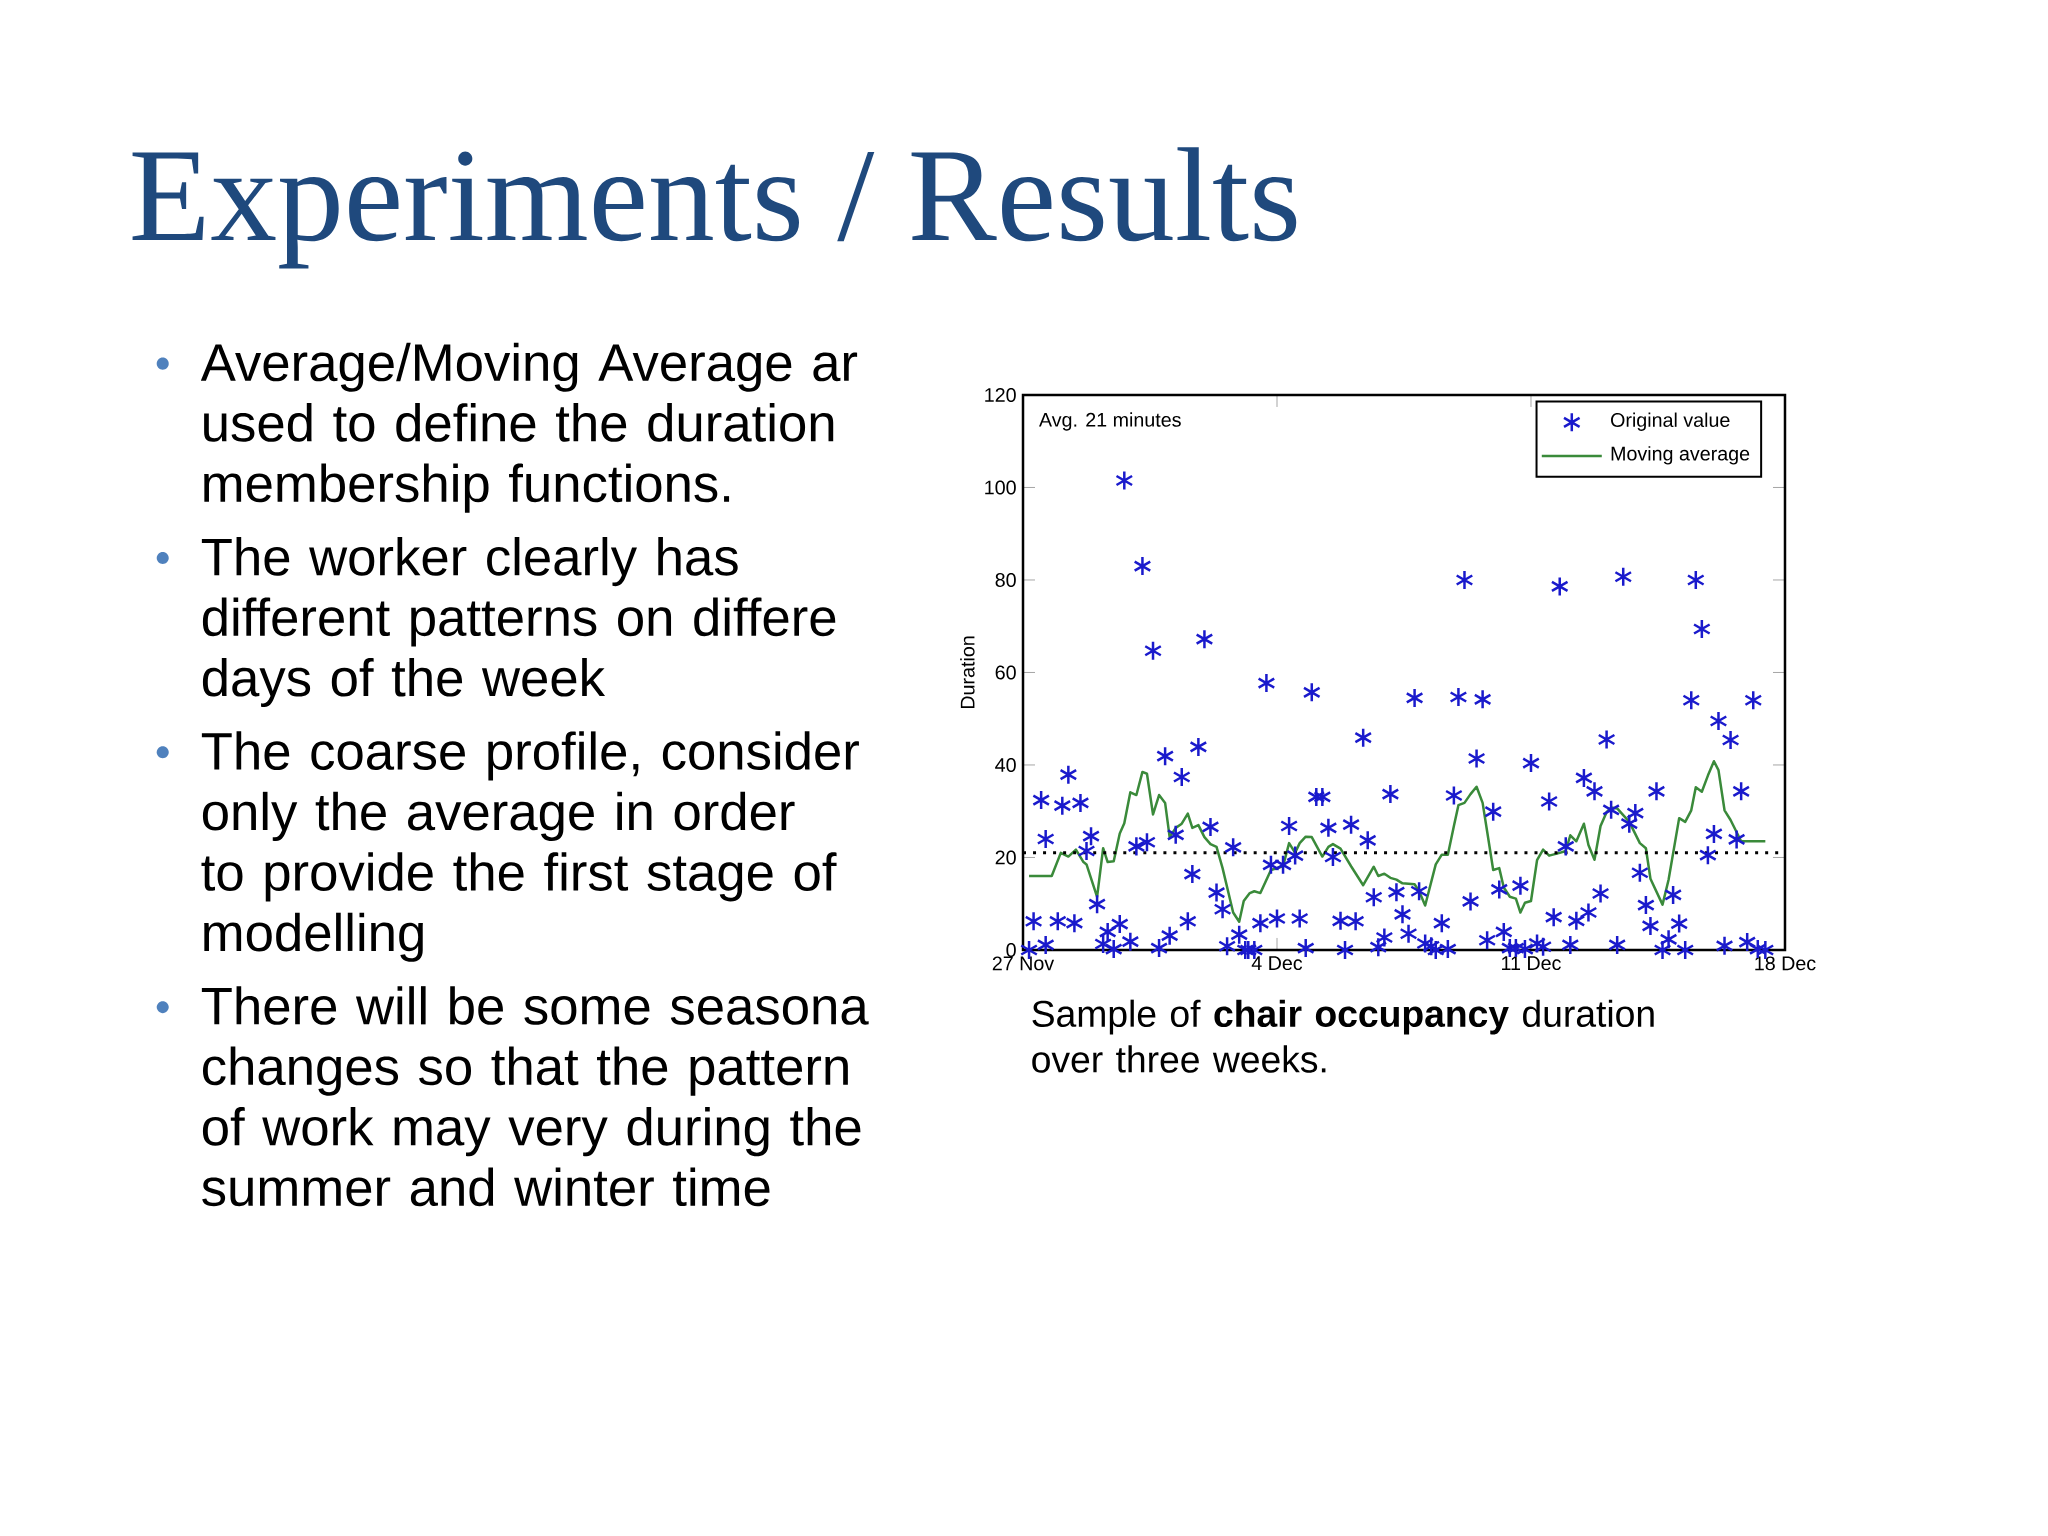 The image size is (2048, 1536). I want to click on text: The coarse profile, consider only the average in order to provide the first stage of modelling, so click(530, 846).